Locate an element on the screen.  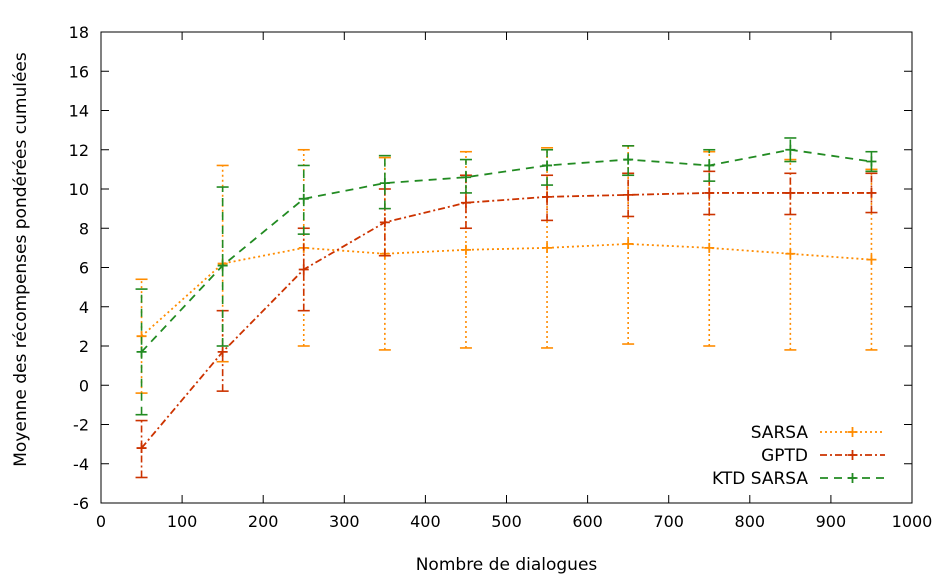
y-tick-label: 12 is located at coordinates (79, 150).